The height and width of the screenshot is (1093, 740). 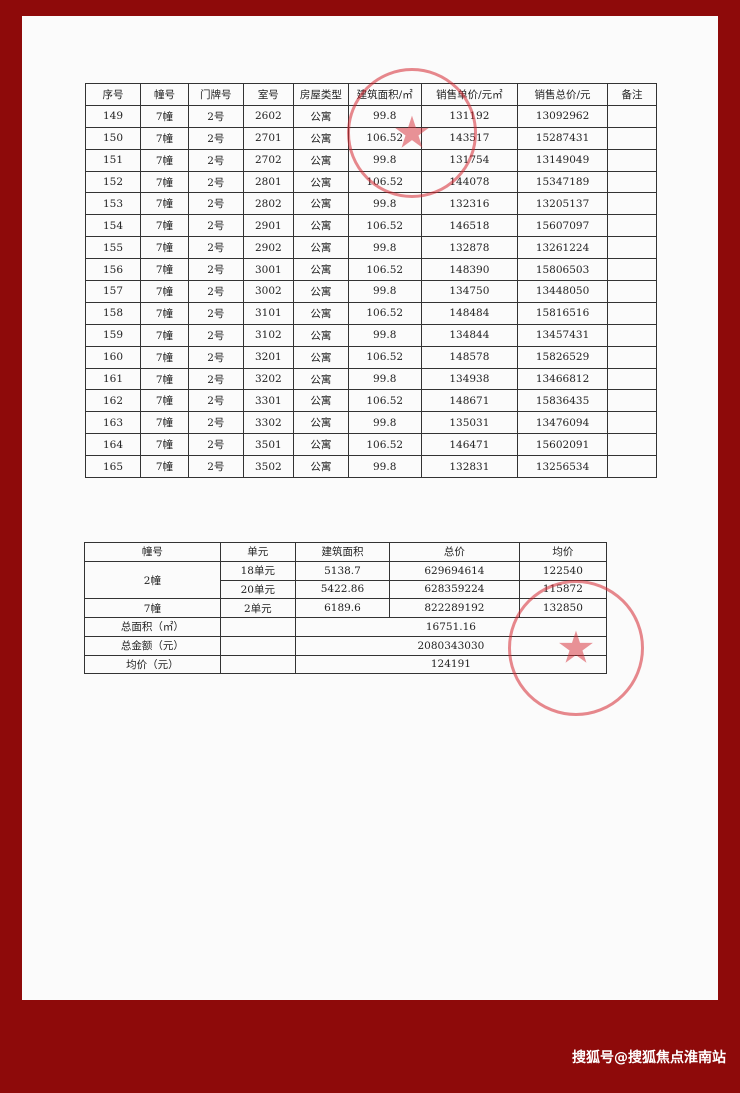 What do you see at coordinates (563, 423) in the screenshot?
I see `table-cell: 13476094` at bounding box center [563, 423].